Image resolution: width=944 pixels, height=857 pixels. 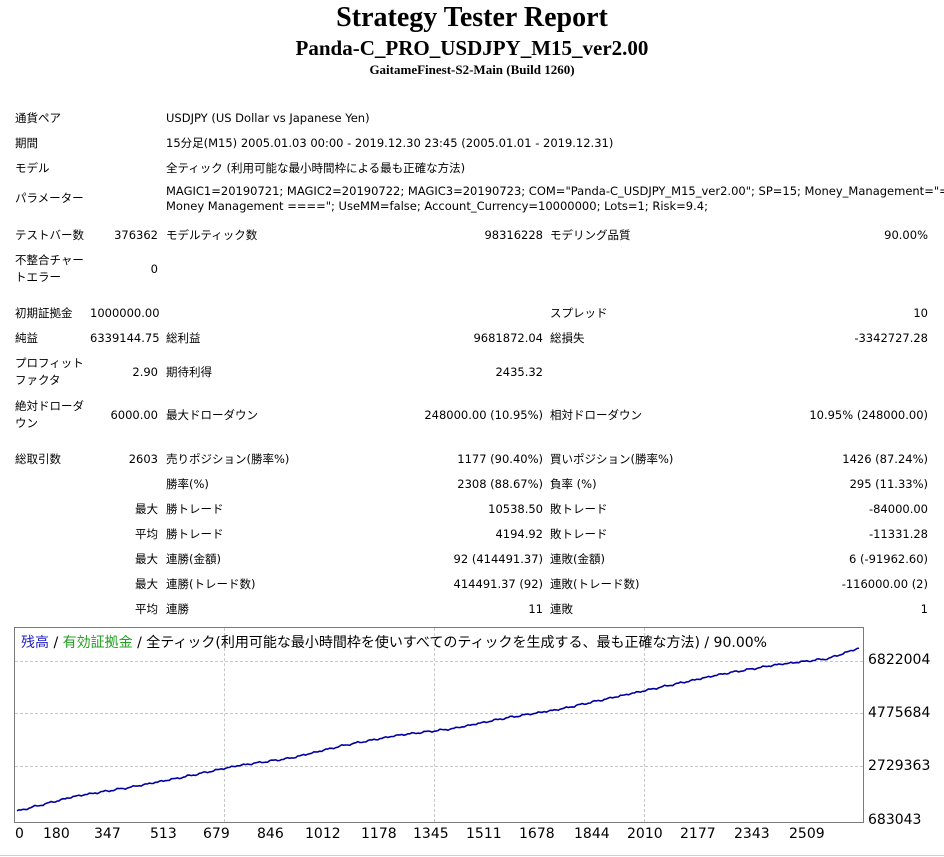 I want to click on avg-loss-value: -11331.28, so click(x=898, y=534).